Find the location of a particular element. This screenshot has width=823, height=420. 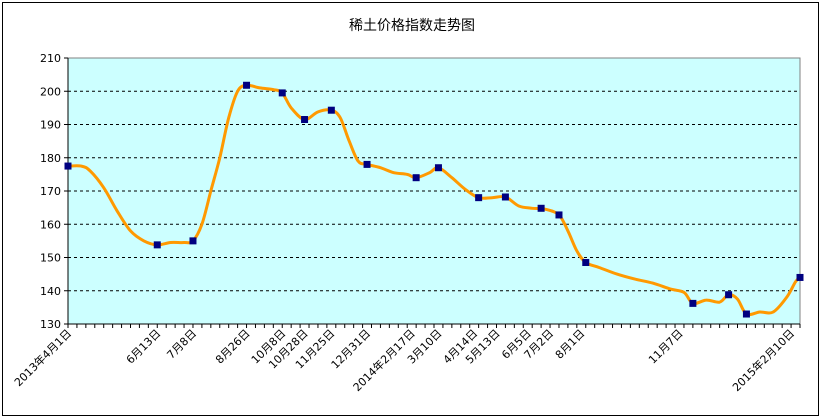

y-tick-label: 130 is located at coordinates (50, 324).